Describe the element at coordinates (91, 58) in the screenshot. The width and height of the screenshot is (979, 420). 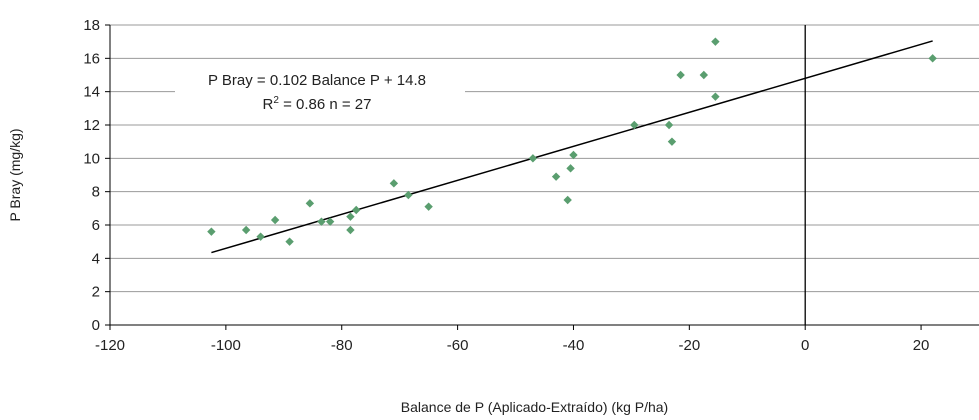
I see `y-tick-label: 16` at that location.